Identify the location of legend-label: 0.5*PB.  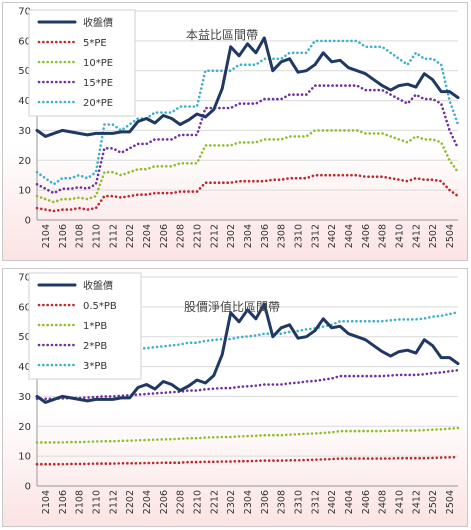
(100, 306).